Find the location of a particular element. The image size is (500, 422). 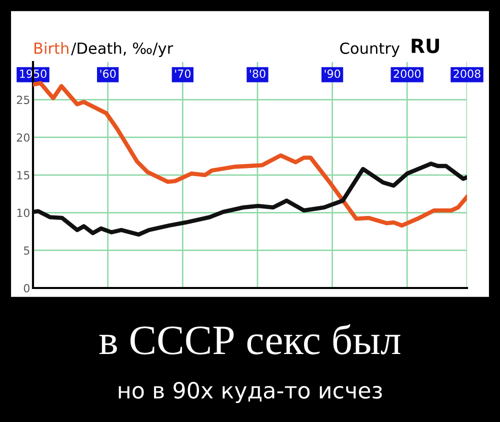

y-tick-label: 20 is located at coordinates (23, 137).